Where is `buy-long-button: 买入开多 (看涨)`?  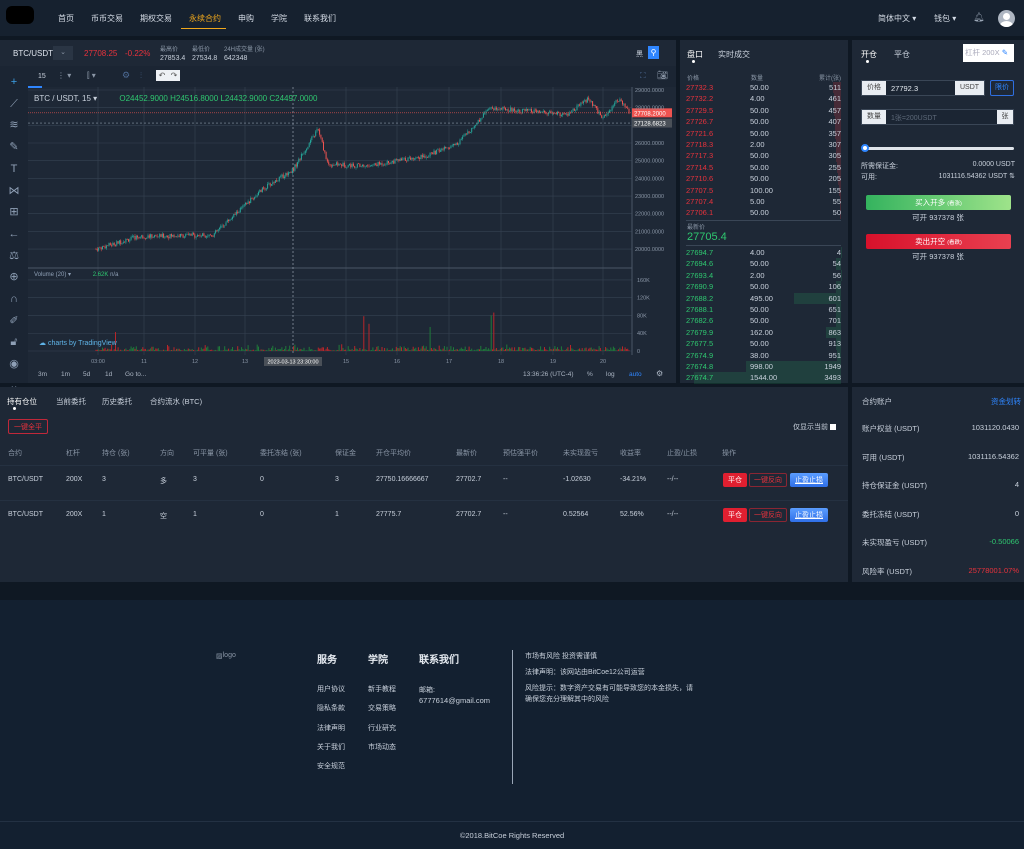
buy-long-button: 买入开多 (看涨) is located at coordinates (938, 202).